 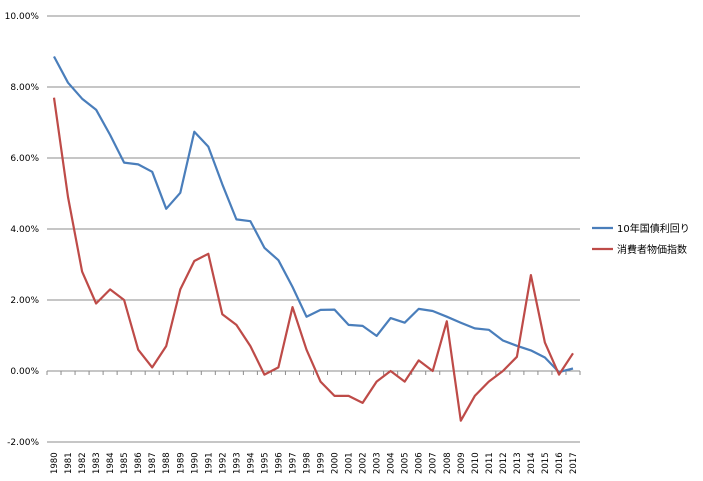 I want to click on x-tick-label: 1992, so click(x=223, y=463).